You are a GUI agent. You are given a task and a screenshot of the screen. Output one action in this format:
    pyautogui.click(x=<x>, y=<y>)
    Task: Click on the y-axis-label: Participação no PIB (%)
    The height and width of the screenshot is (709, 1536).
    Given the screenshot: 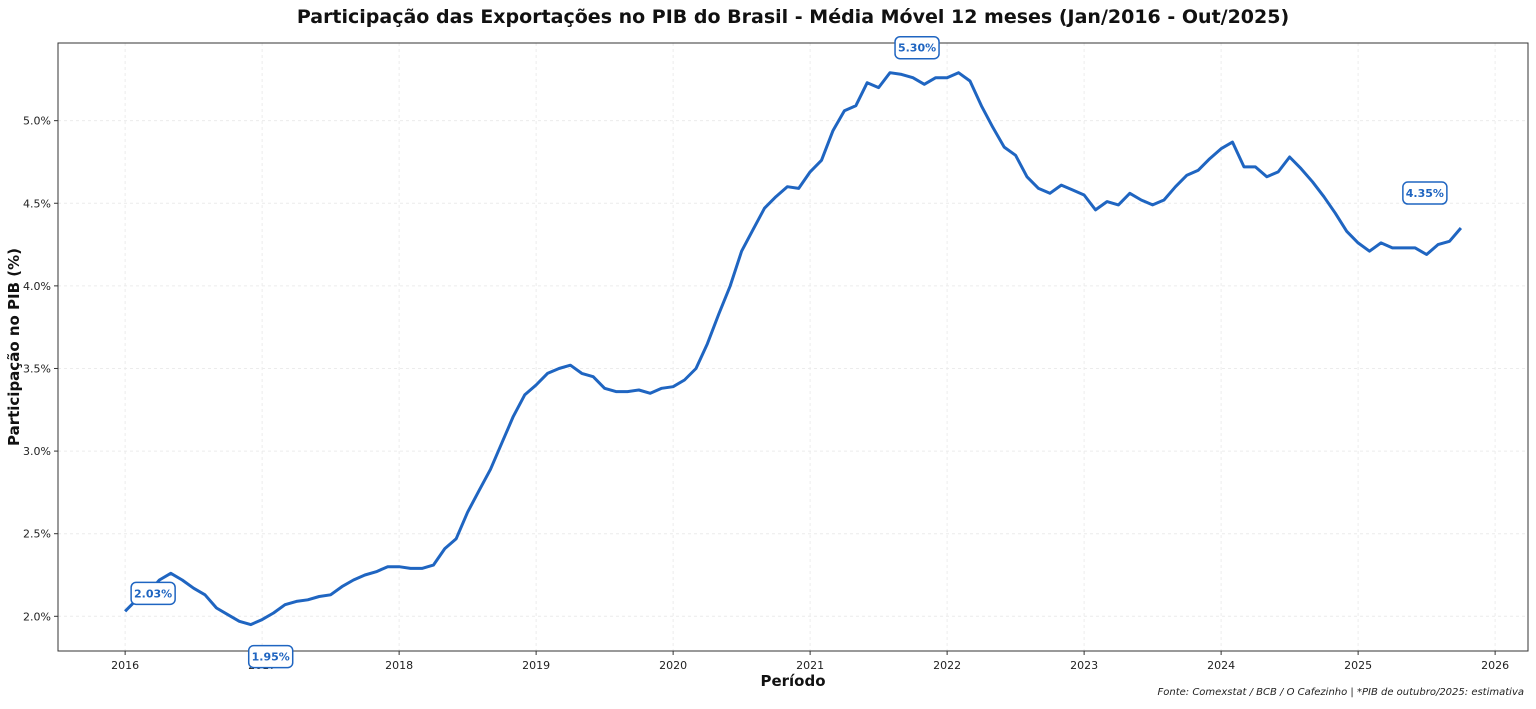 What is the action you would take?
    pyautogui.click(x=14, y=347)
    